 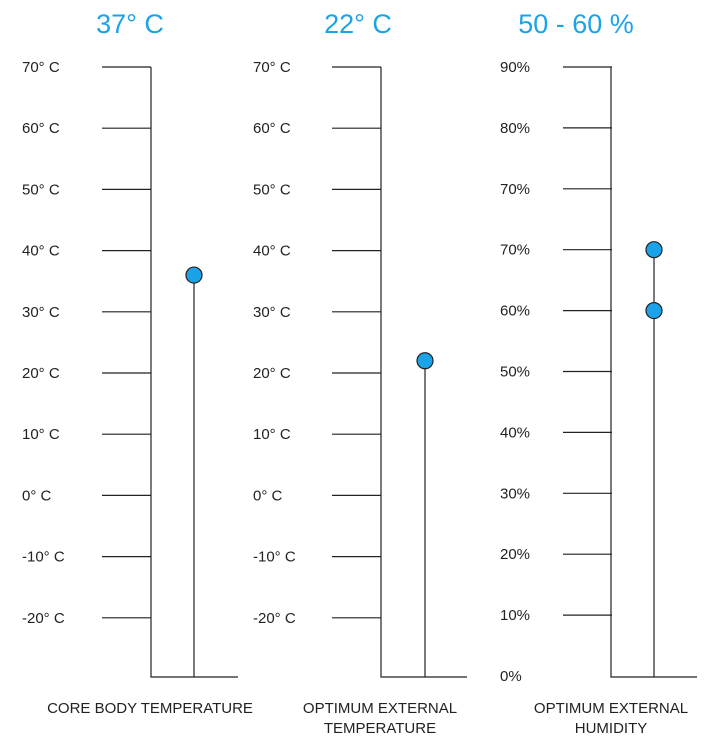 I want to click on panel-3-headline: 50 - 60 %, so click(x=576, y=24).